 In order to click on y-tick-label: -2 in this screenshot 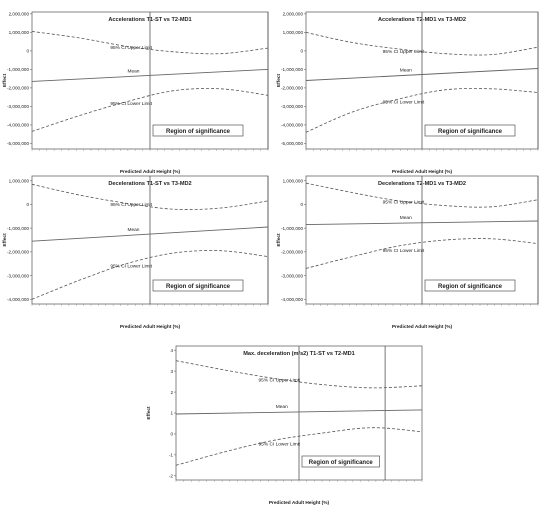, I will do `click(171, 476)`.